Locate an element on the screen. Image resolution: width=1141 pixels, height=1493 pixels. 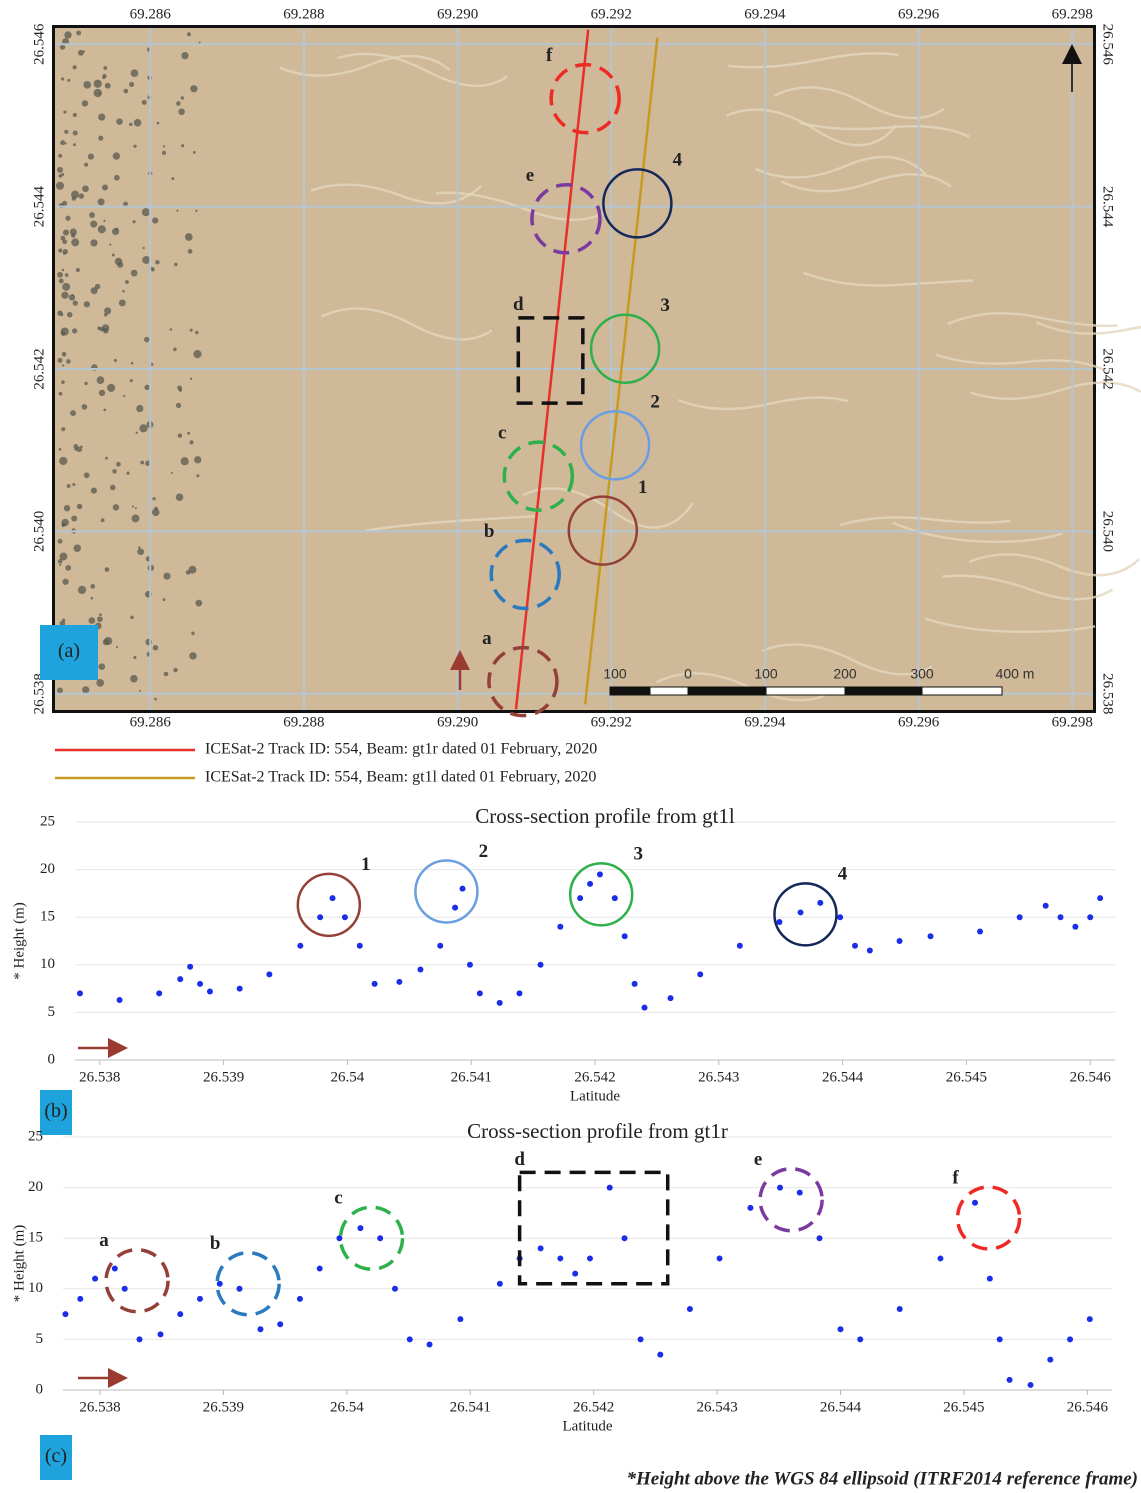
panel-badge is located at coordinates (56, 1112).